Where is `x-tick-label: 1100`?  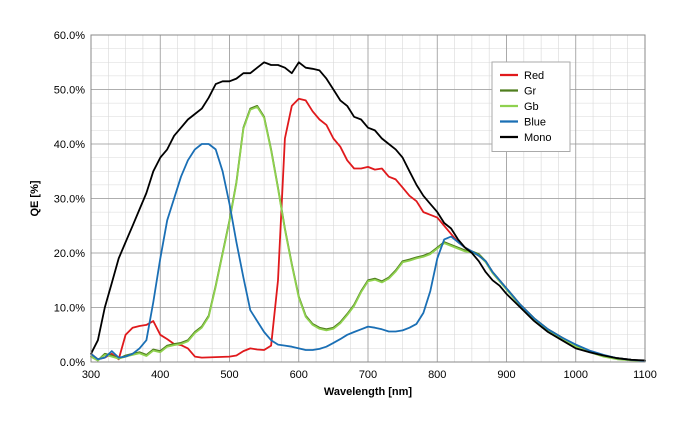
x-tick-label: 1100 is located at coordinates (645, 375).